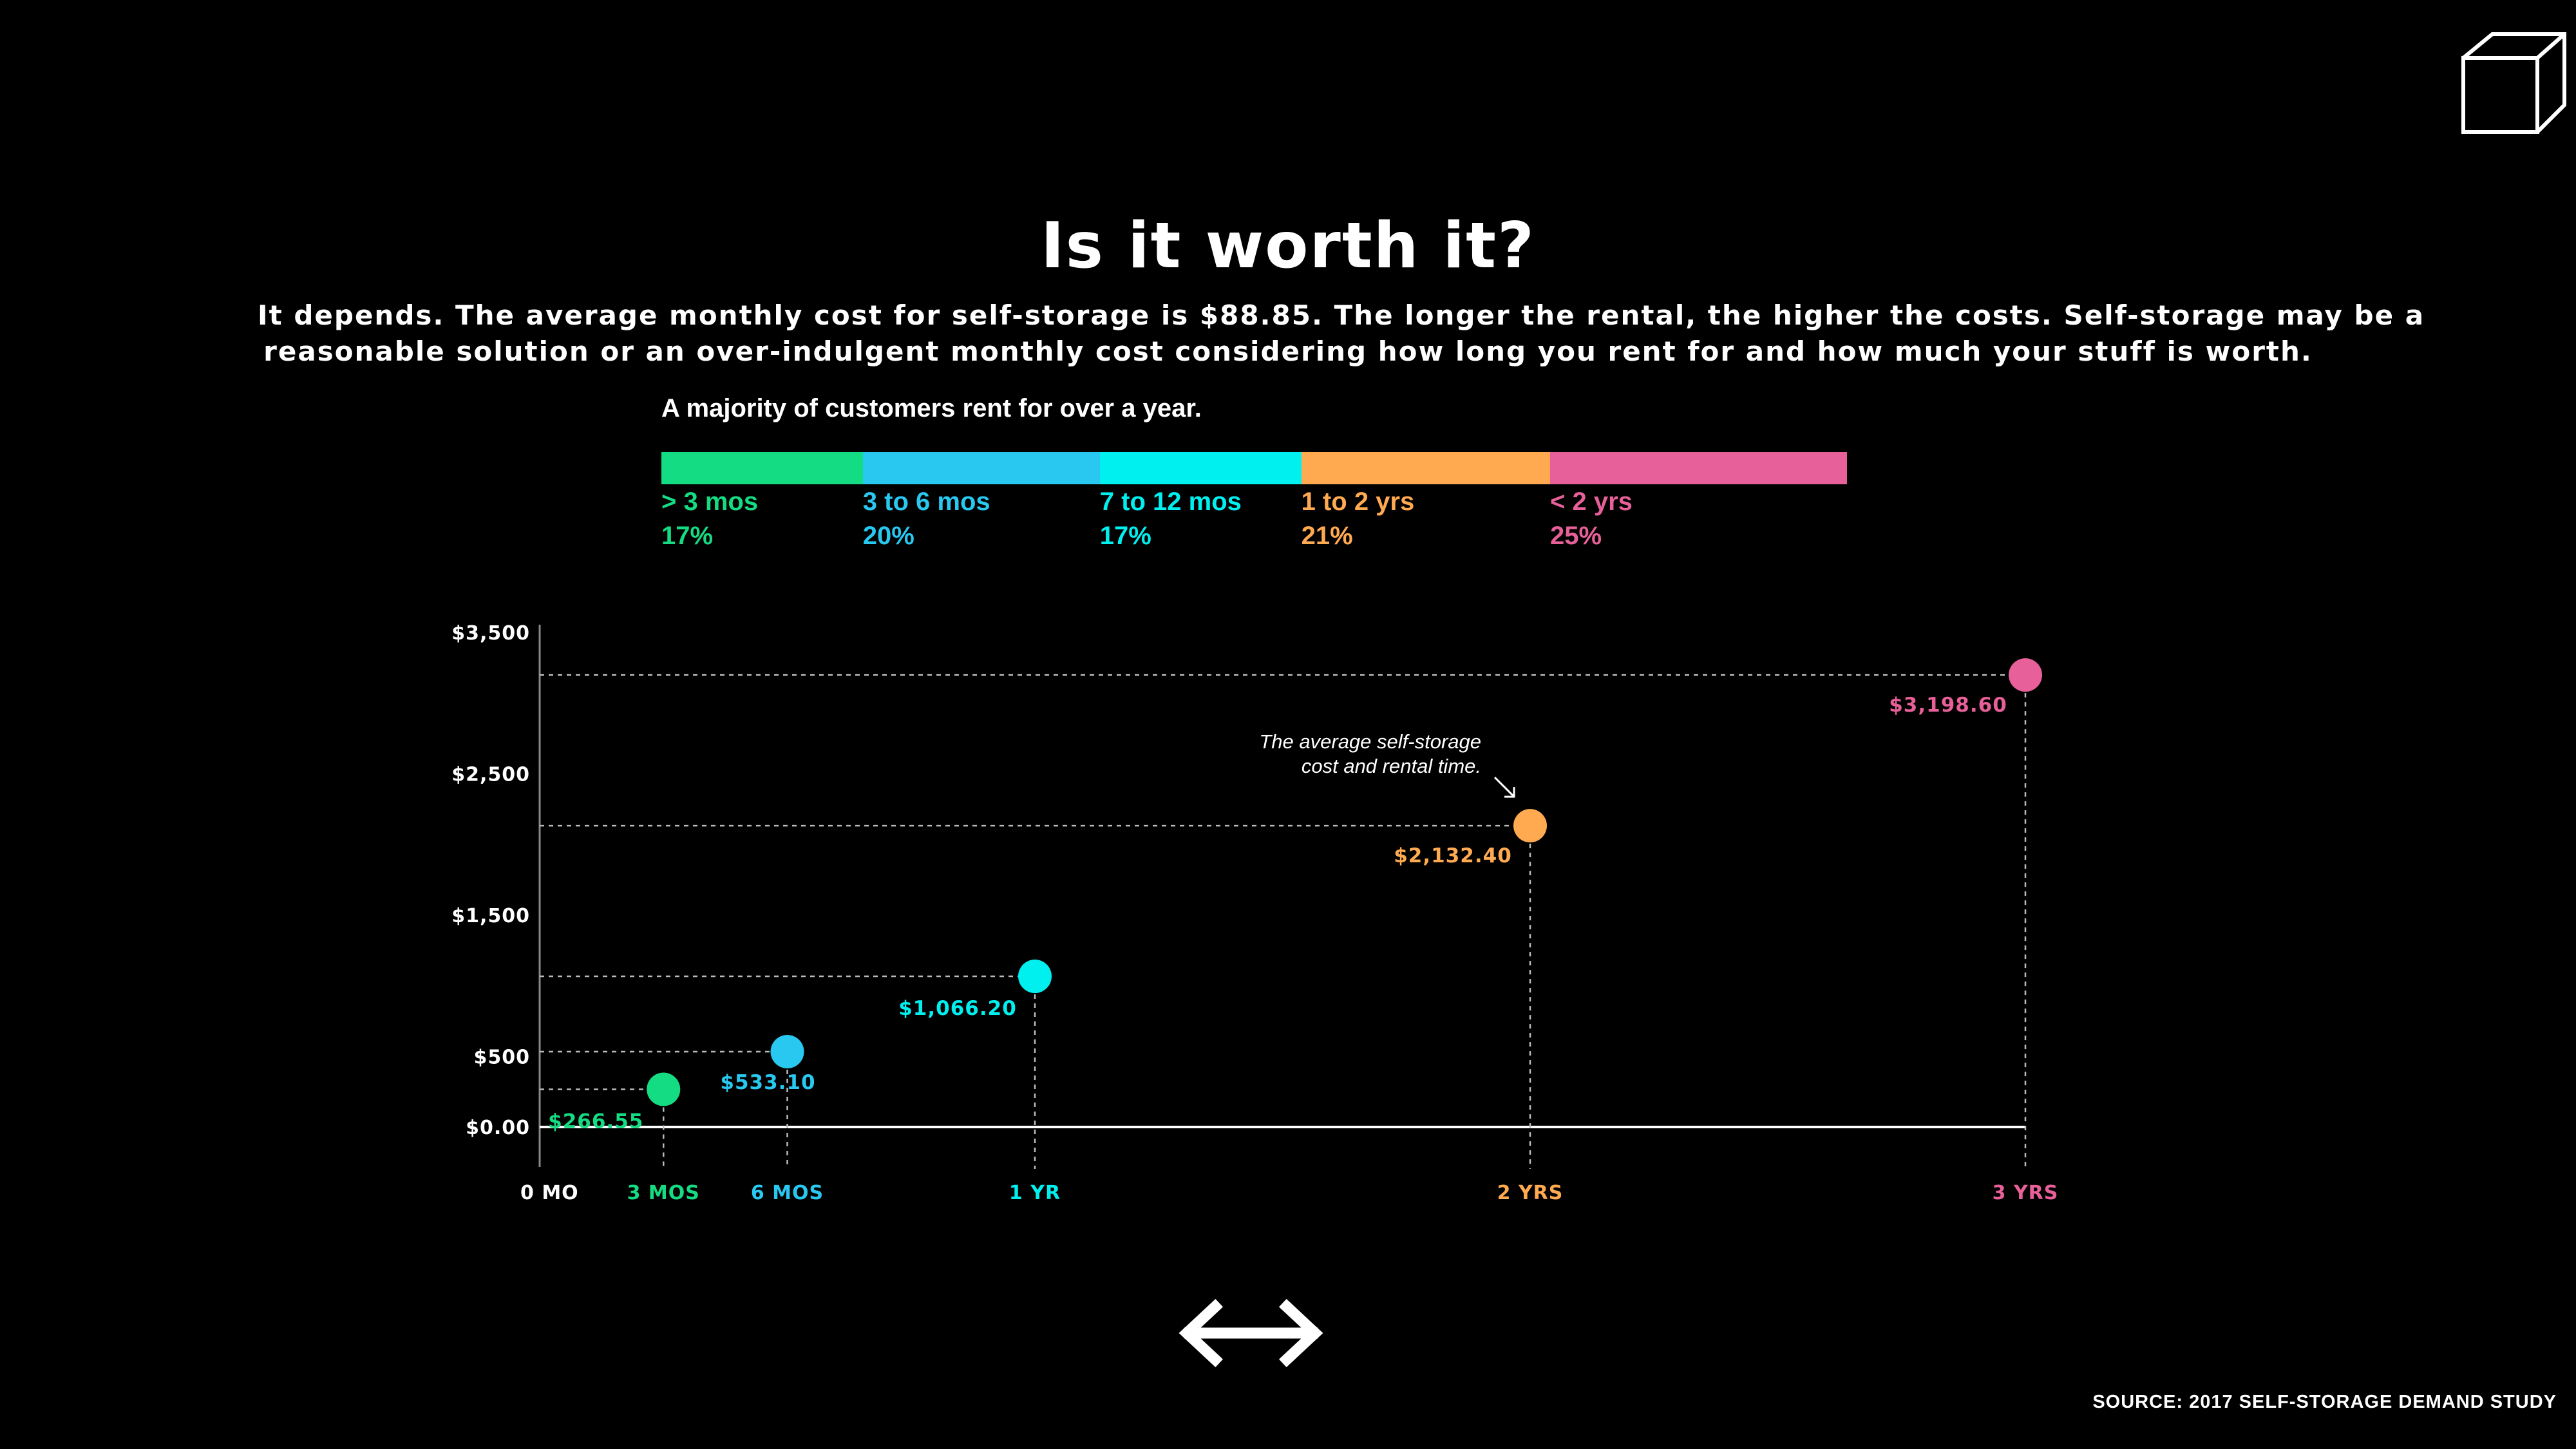 This screenshot has width=2576, height=1449. I want to click on x-tick-label: 6 MOS, so click(787, 1193).